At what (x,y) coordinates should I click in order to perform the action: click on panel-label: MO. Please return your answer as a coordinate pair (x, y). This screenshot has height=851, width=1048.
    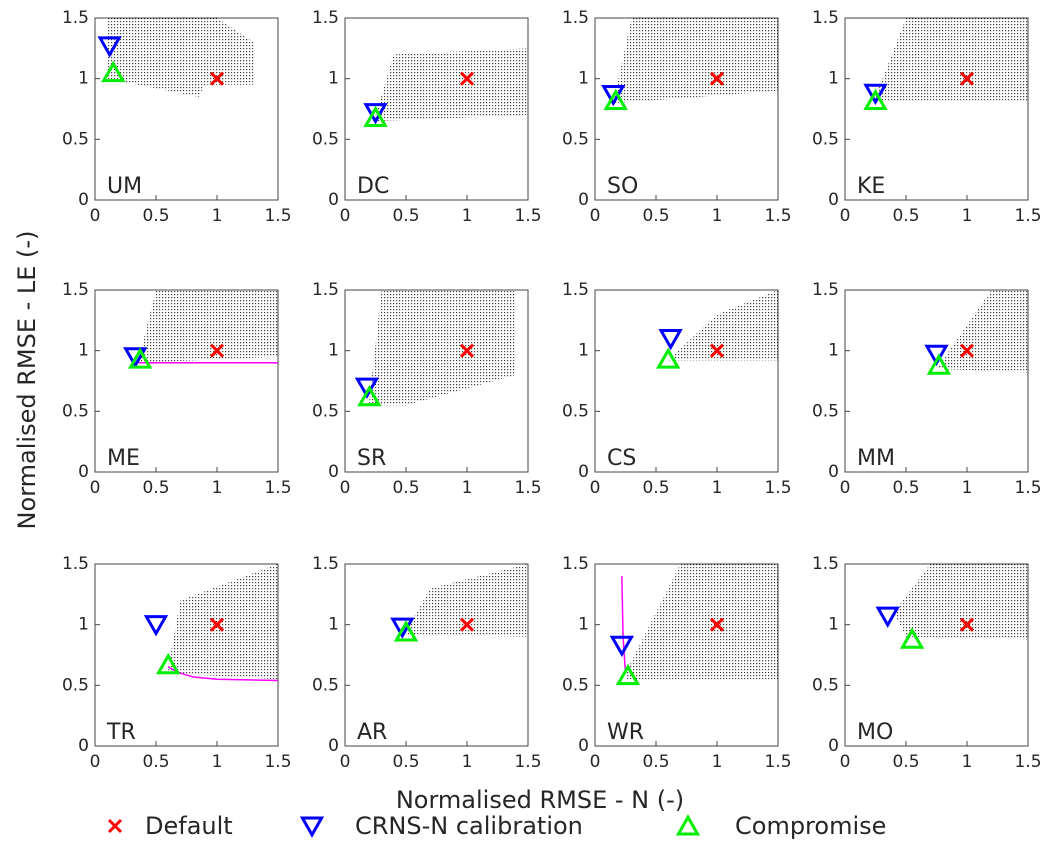
    Looking at the image, I should click on (875, 732).